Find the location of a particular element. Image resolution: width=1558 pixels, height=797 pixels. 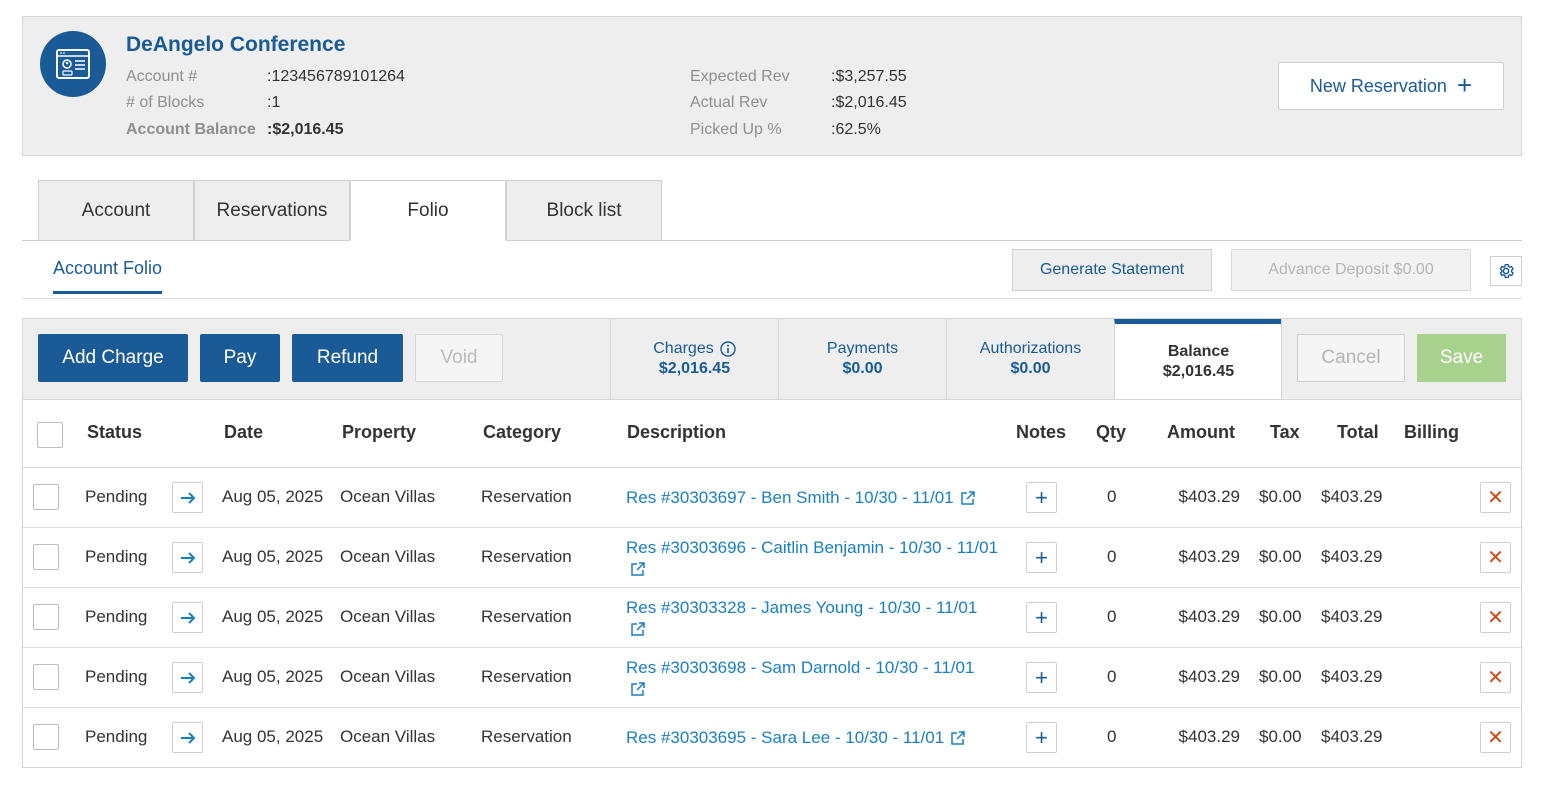

authorizations-label: Authorizations is located at coordinates (1030, 348).